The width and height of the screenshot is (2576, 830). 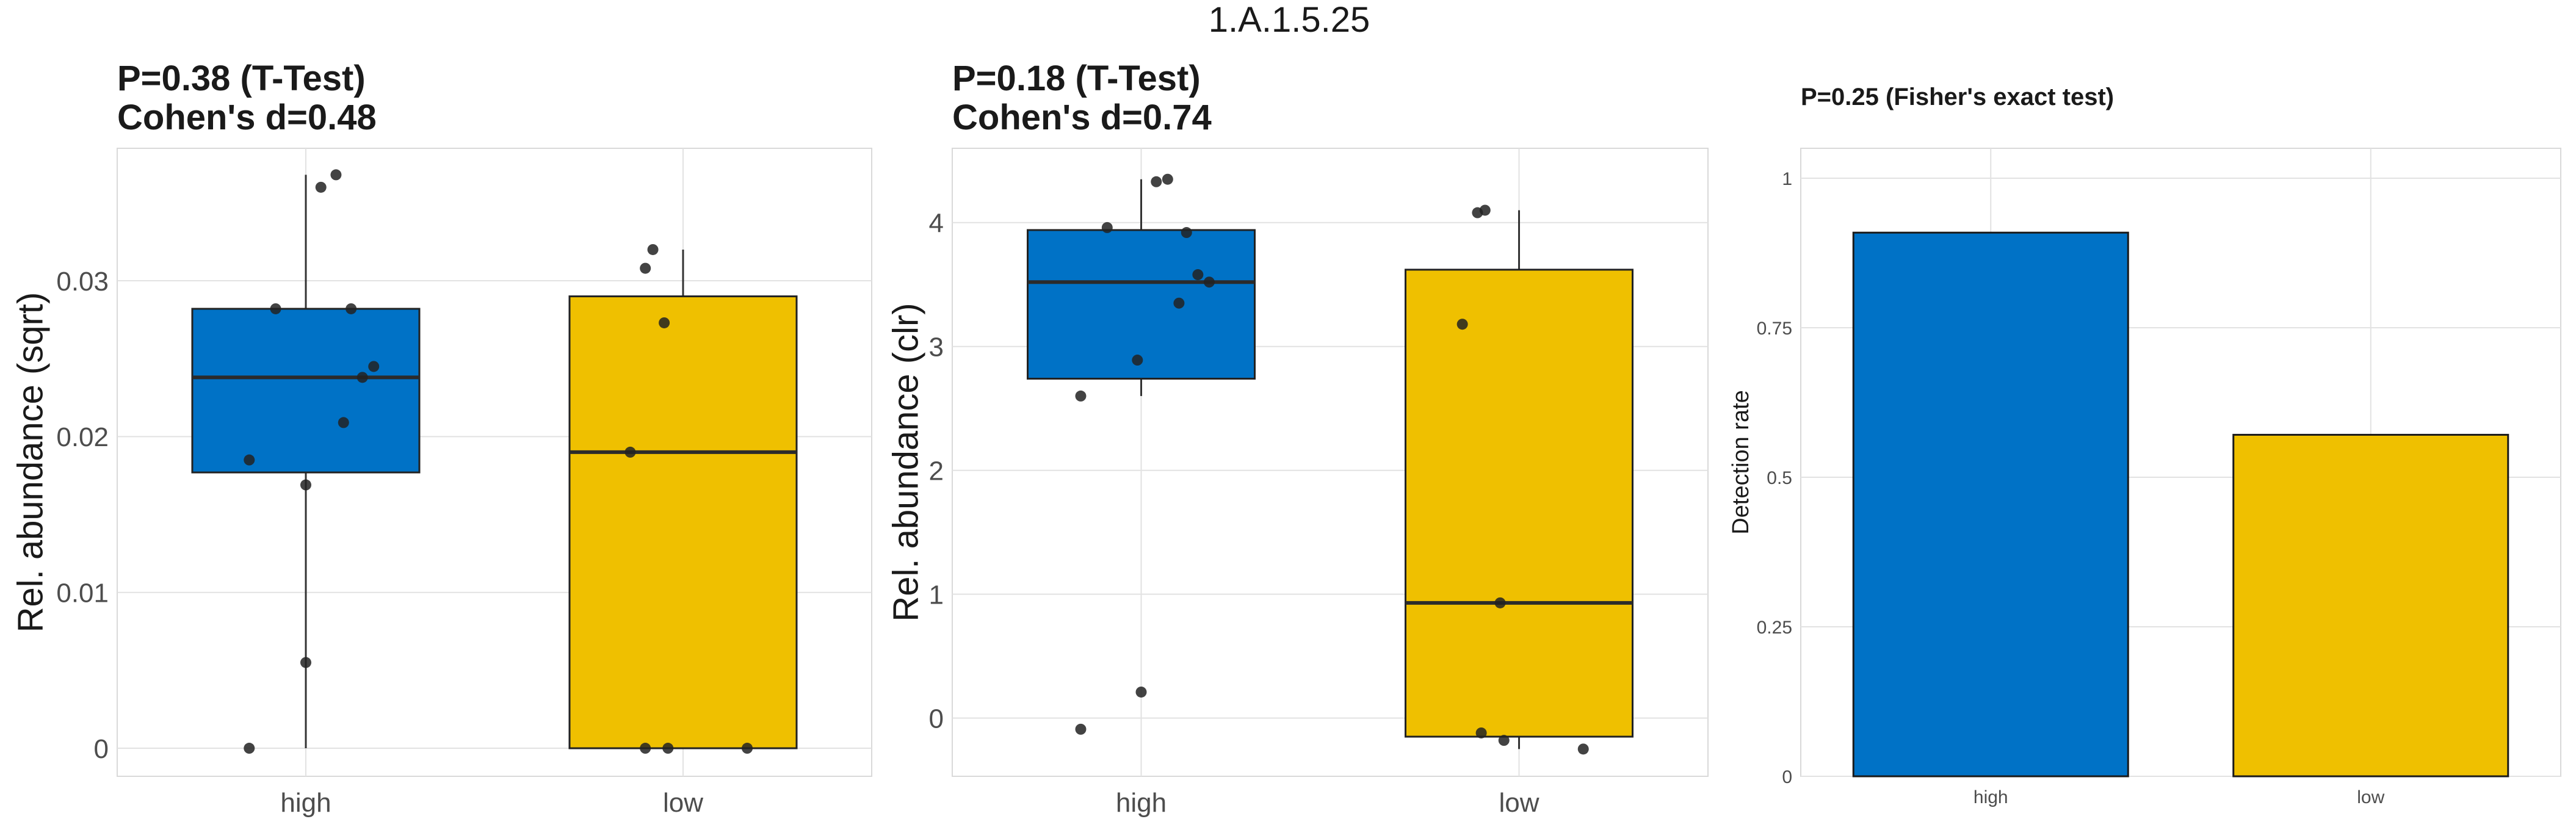 I want to click on panel-title-line2: Cohen's d=0.48, so click(x=247, y=117).